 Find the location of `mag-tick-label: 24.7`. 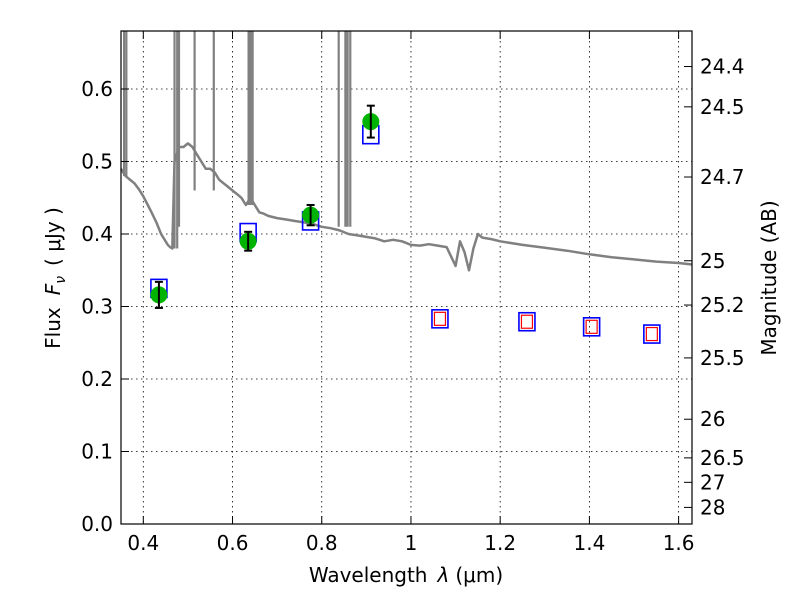

mag-tick-label: 24.7 is located at coordinates (722, 177).